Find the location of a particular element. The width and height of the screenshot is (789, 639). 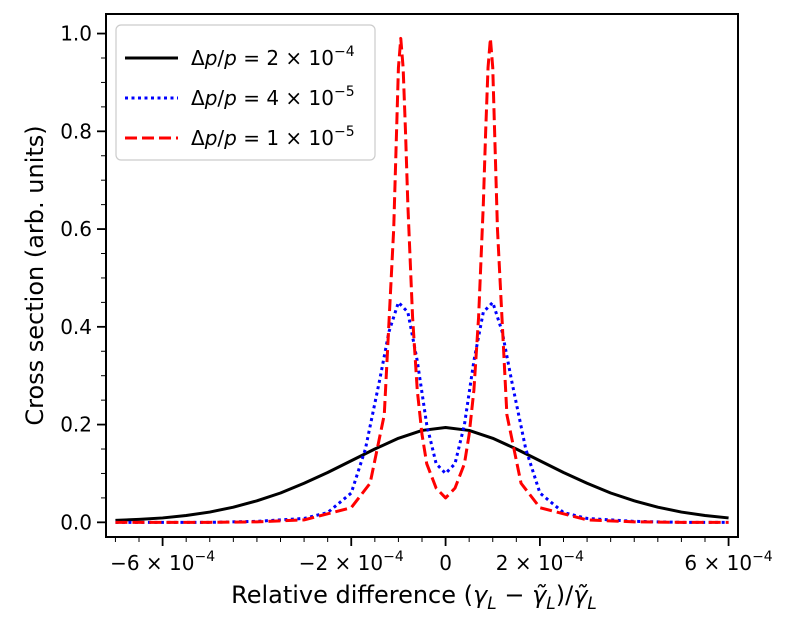

legend-label-3: Δp/p = 1 × 10−5 is located at coordinates (273, 137).